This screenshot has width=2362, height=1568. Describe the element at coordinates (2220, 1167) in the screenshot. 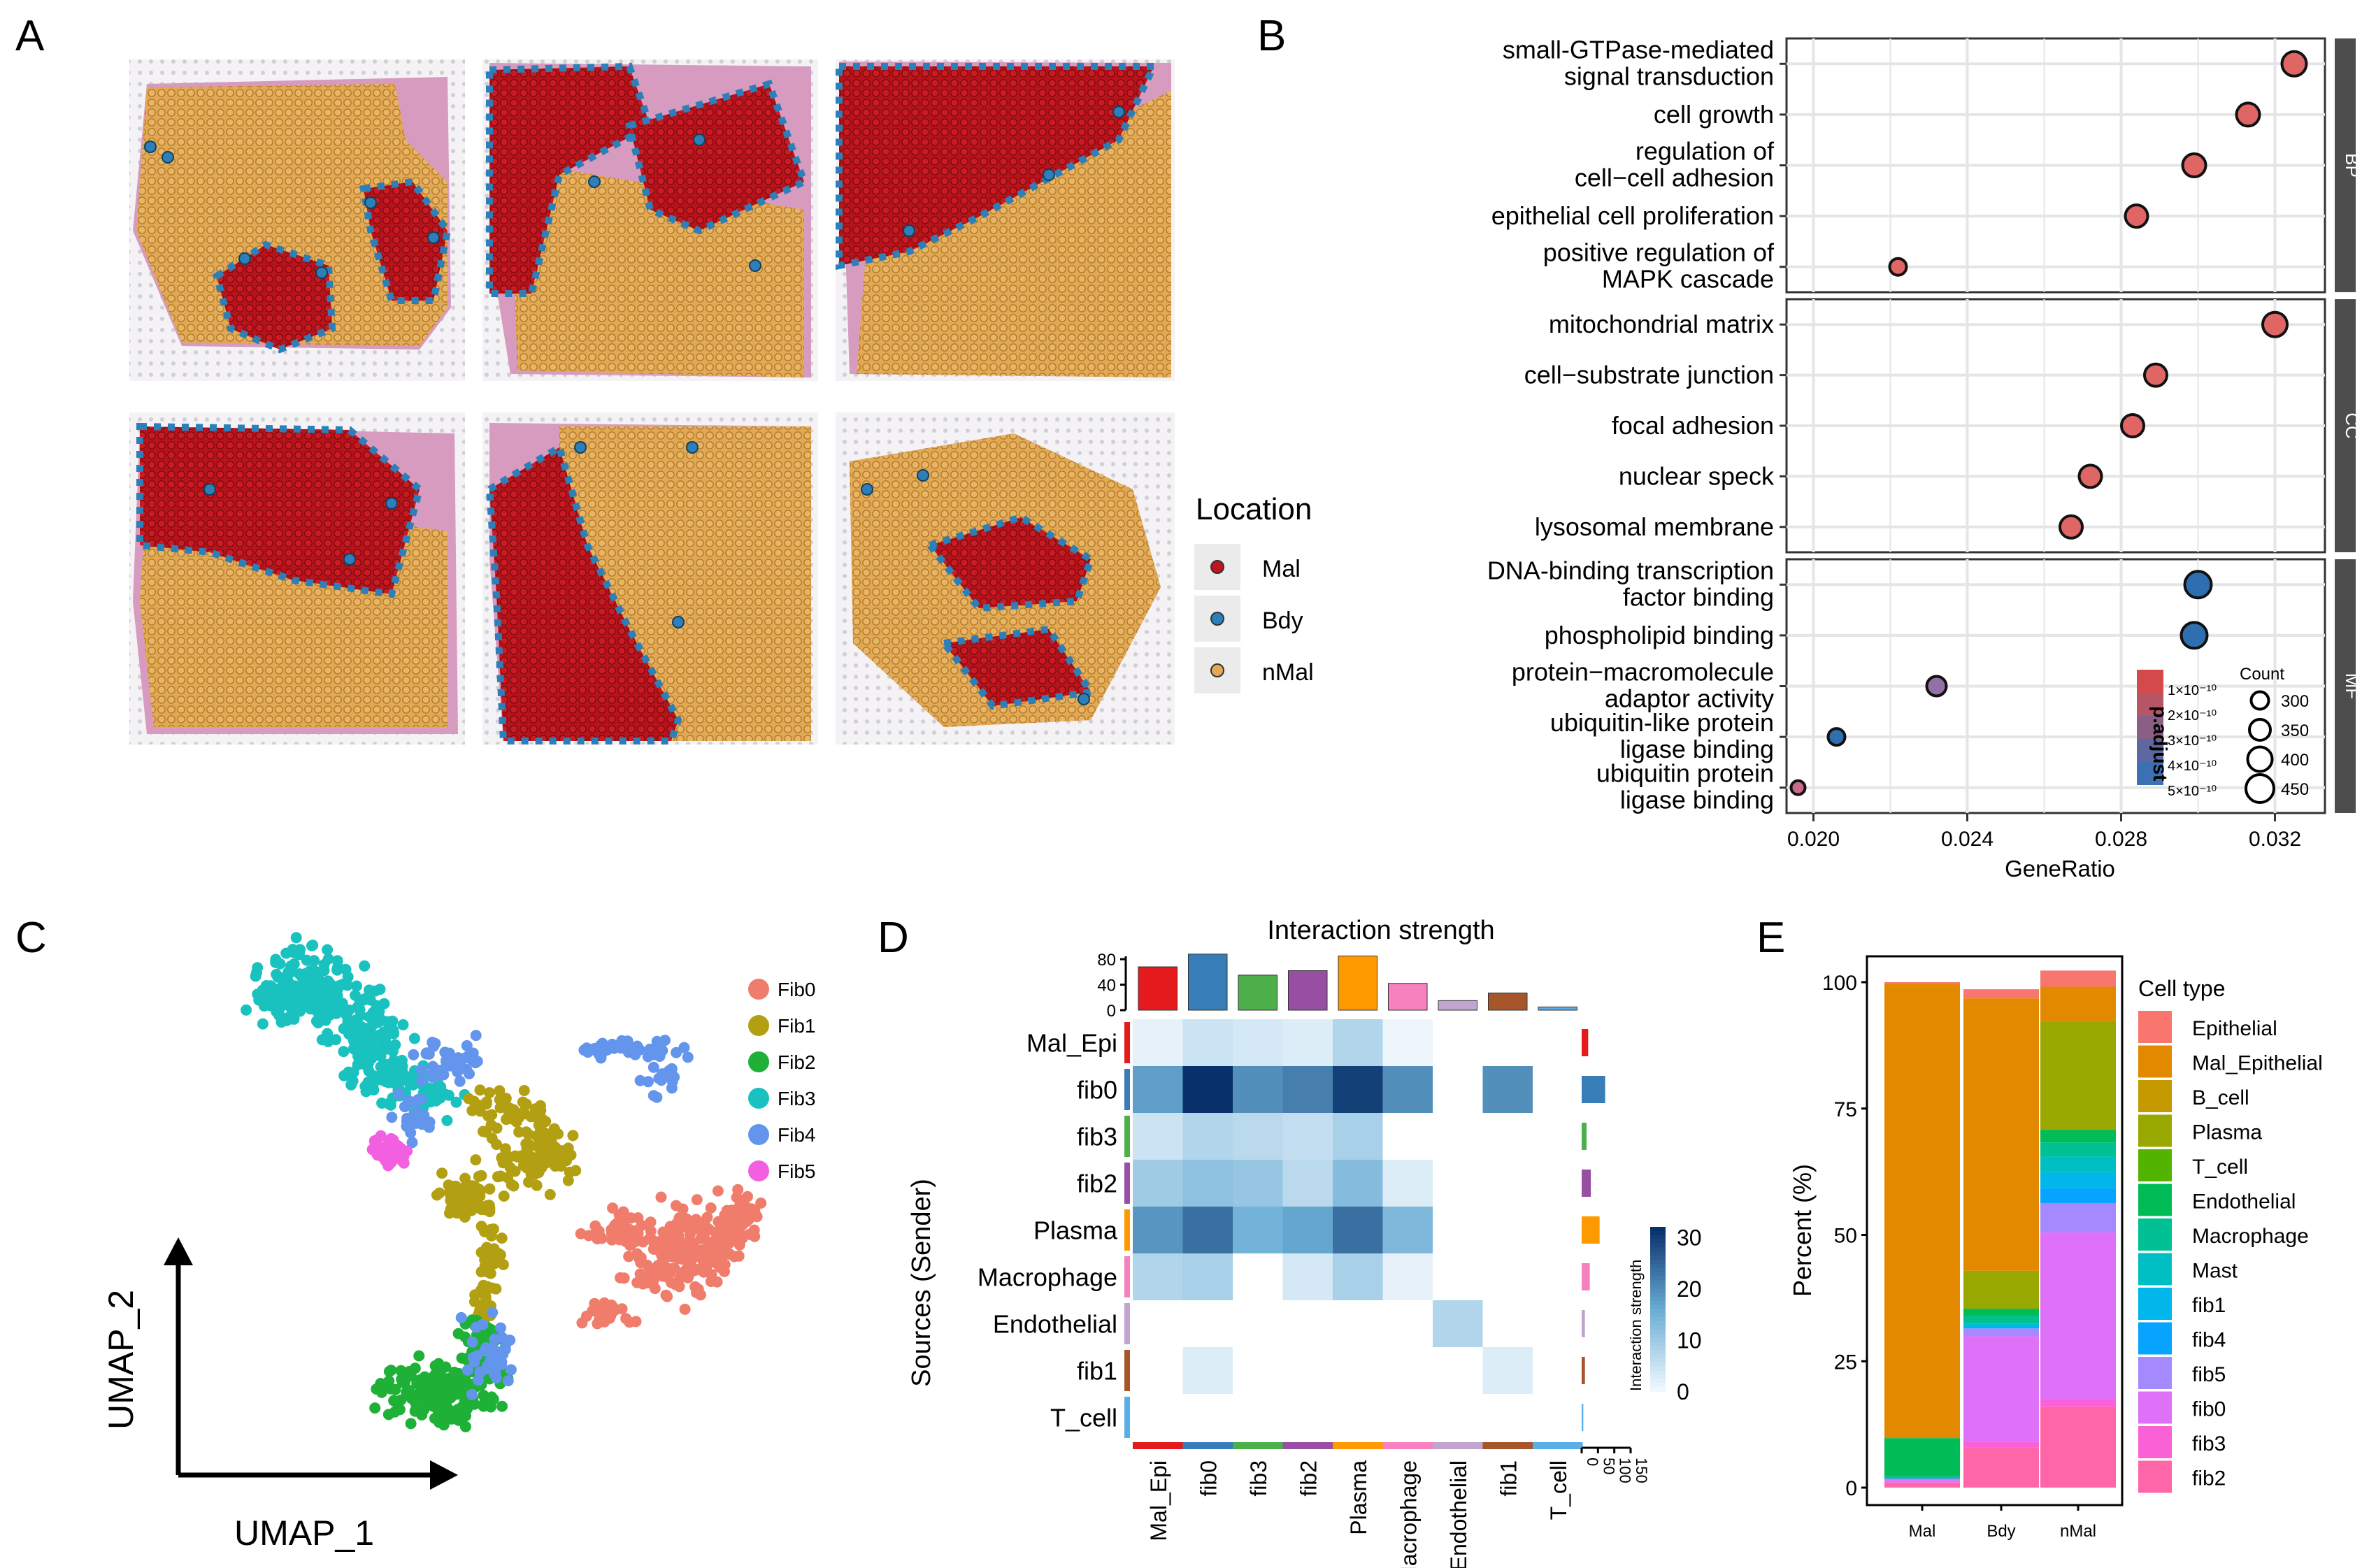

I see `celltype-legend-label: T_cell` at that location.